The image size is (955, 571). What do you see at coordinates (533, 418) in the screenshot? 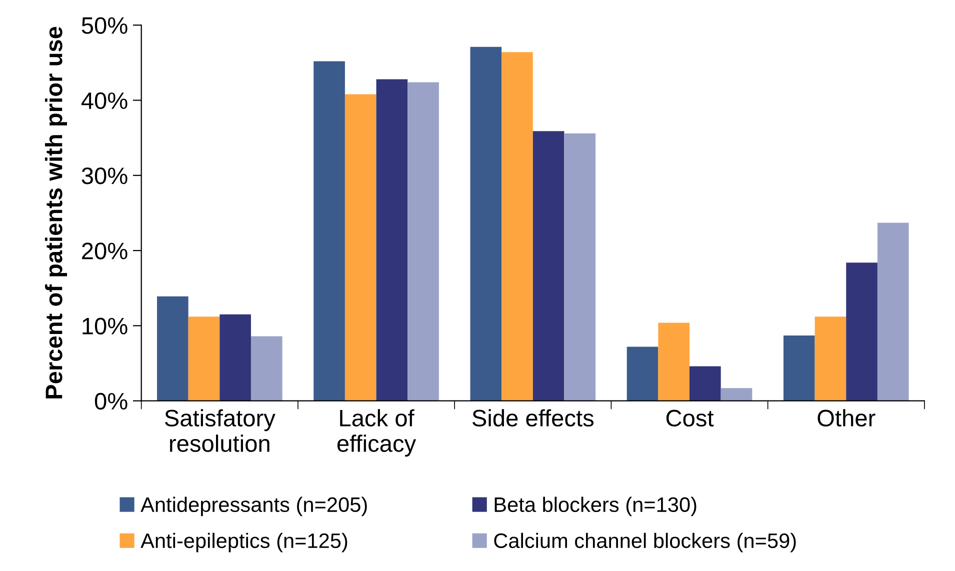
I see `x-tick-label: Side effects` at bounding box center [533, 418].